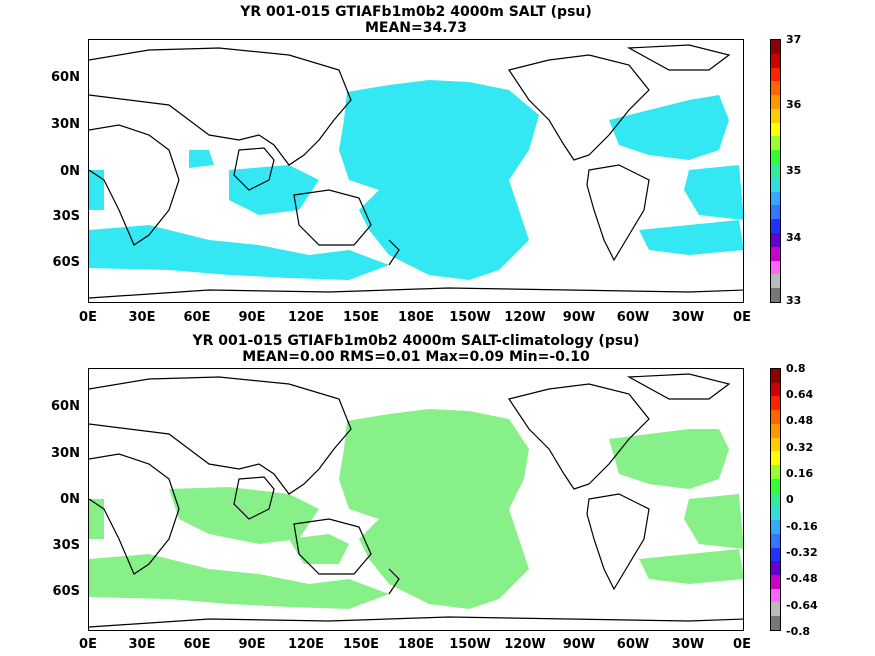 The height and width of the screenshot is (656, 875). I want to click on bottom-colorbar-label: 0.64, so click(800, 394).